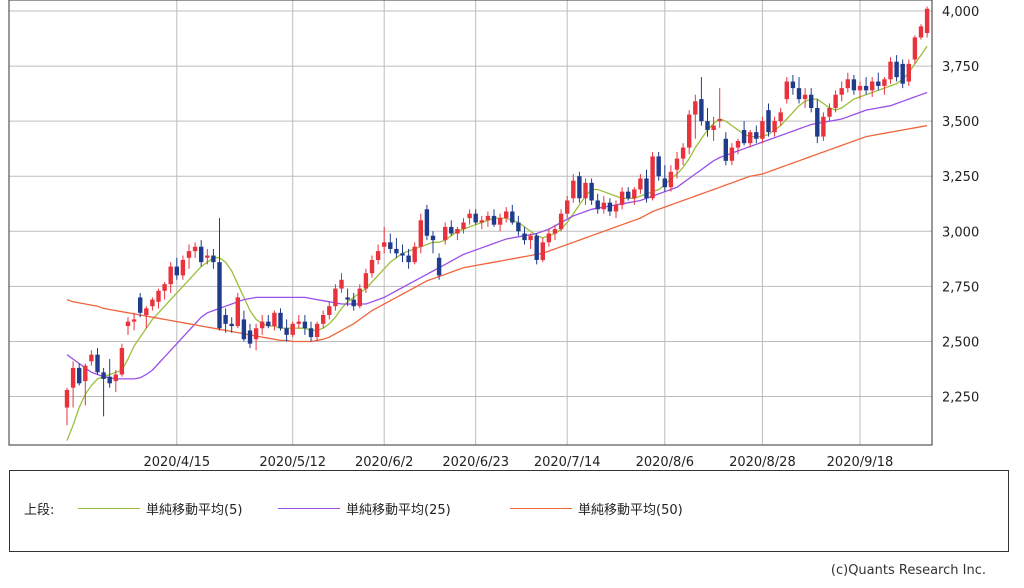 The image size is (1024, 588). Describe the element at coordinates (39, 510) in the screenshot. I see `legend-prefix: 上段:` at that location.